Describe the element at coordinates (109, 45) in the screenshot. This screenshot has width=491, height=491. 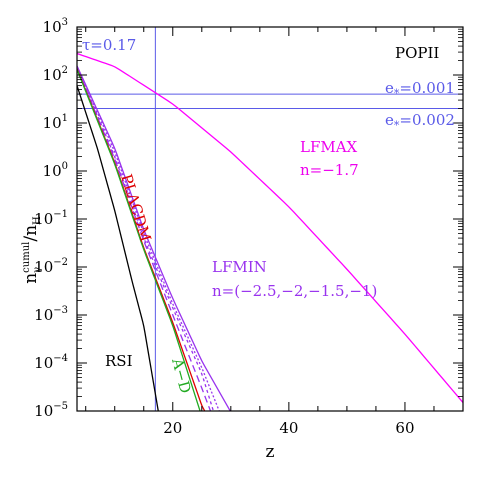
I see `annotation-tau: τ=0.17` at that location.